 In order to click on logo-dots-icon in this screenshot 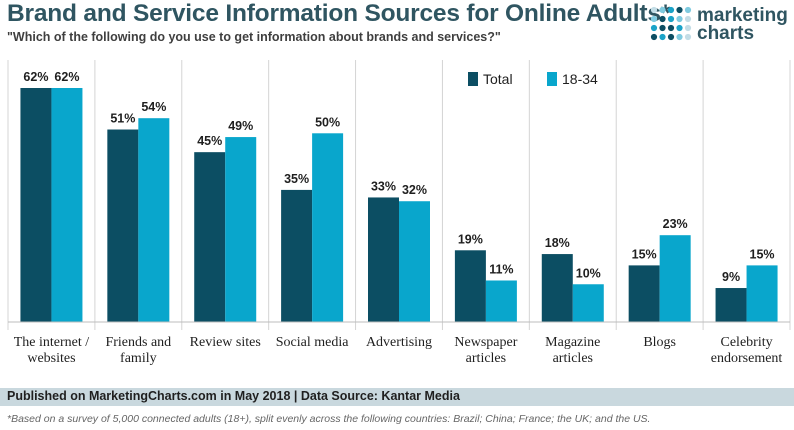, I will do `click(671, 23)`.